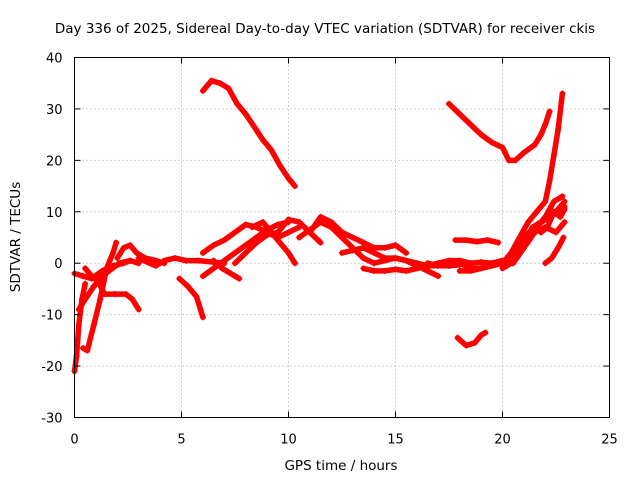 The image size is (640, 480). What do you see at coordinates (609, 440) in the screenshot?
I see `x-tick-label: 25` at bounding box center [609, 440].